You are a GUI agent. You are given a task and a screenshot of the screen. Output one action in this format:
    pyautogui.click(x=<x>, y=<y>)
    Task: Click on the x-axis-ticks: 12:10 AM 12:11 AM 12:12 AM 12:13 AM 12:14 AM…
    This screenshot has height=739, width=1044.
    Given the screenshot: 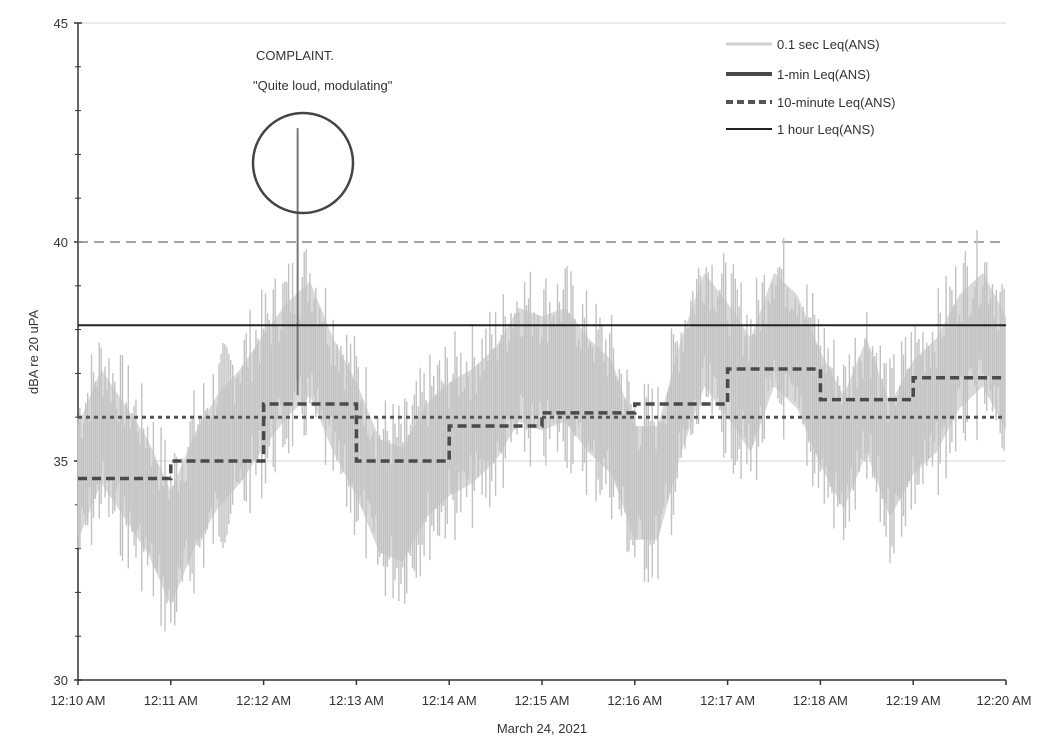 What is the action you would take?
    pyautogui.click(x=541, y=694)
    